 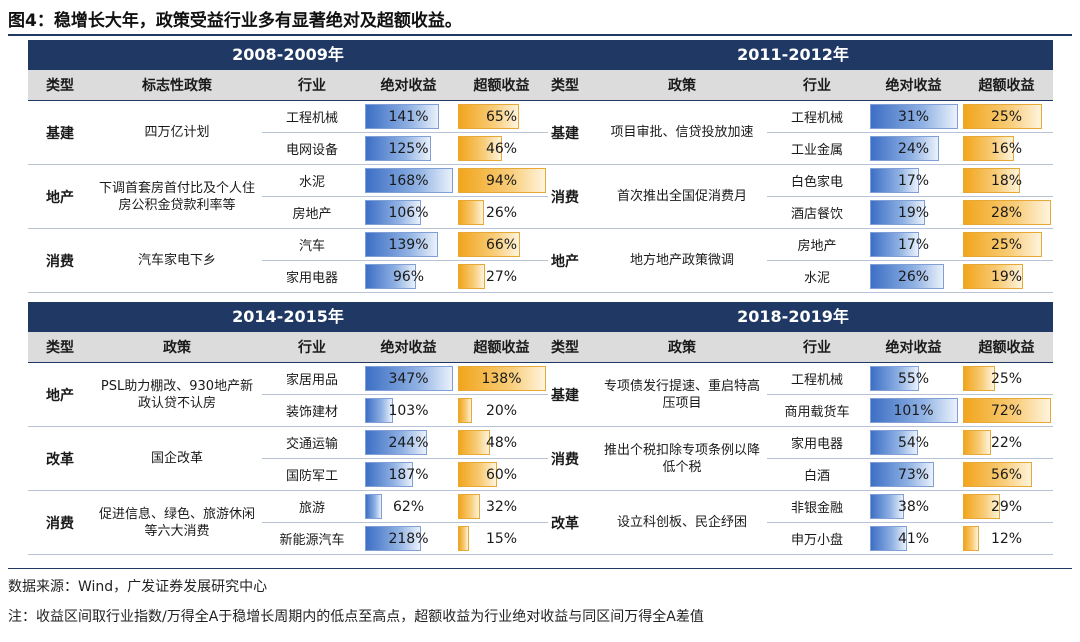 What do you see at coordinates (408, 244) in the screenshot?
I see `absolute-return-cell: 139%` at bounding box center [408, 244].